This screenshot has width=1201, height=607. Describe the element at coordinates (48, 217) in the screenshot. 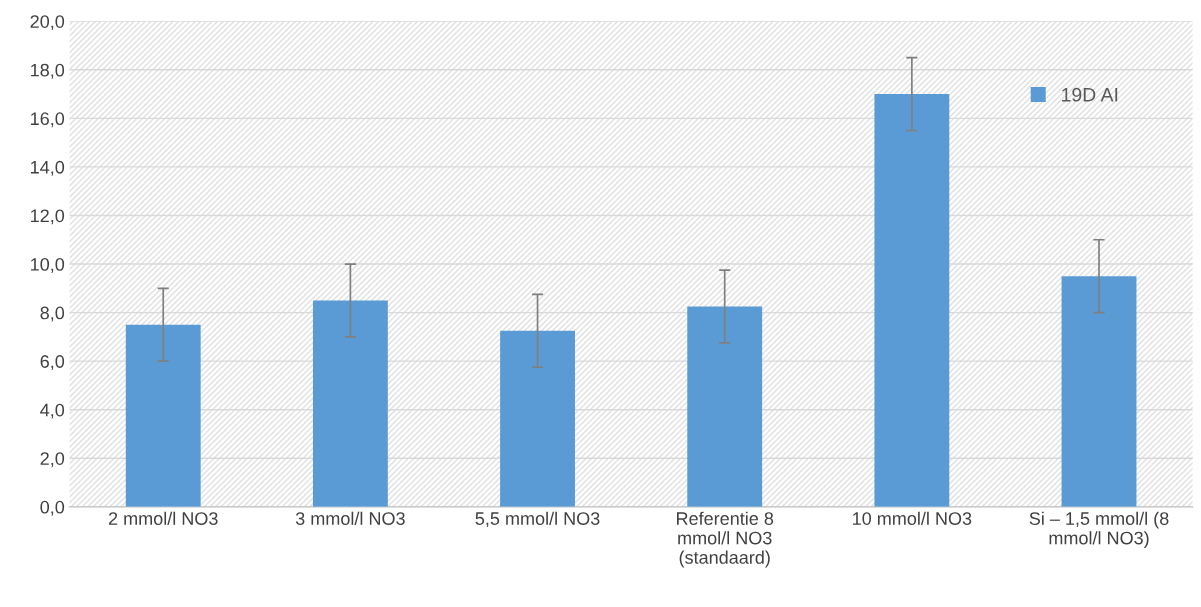

I see `y-tick-label: 12,0` at that location.